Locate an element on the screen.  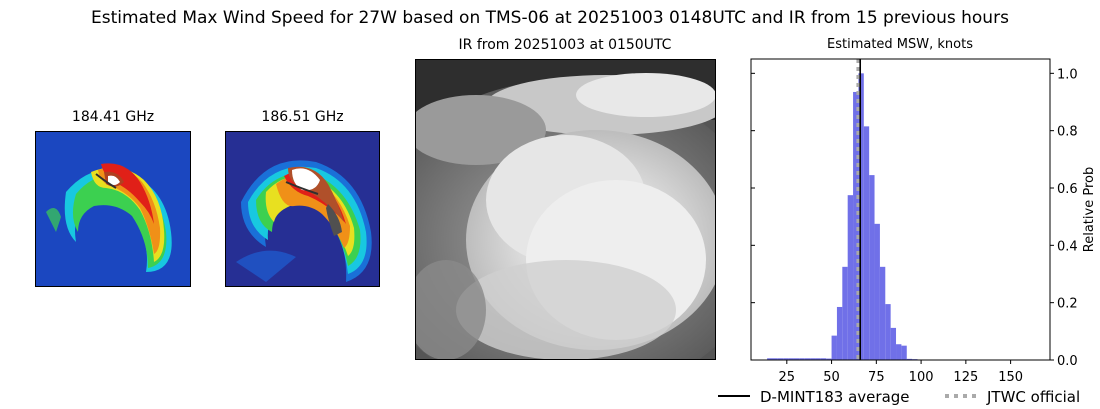
x-tick-label: 150 is located at coordinates (1010, 377).